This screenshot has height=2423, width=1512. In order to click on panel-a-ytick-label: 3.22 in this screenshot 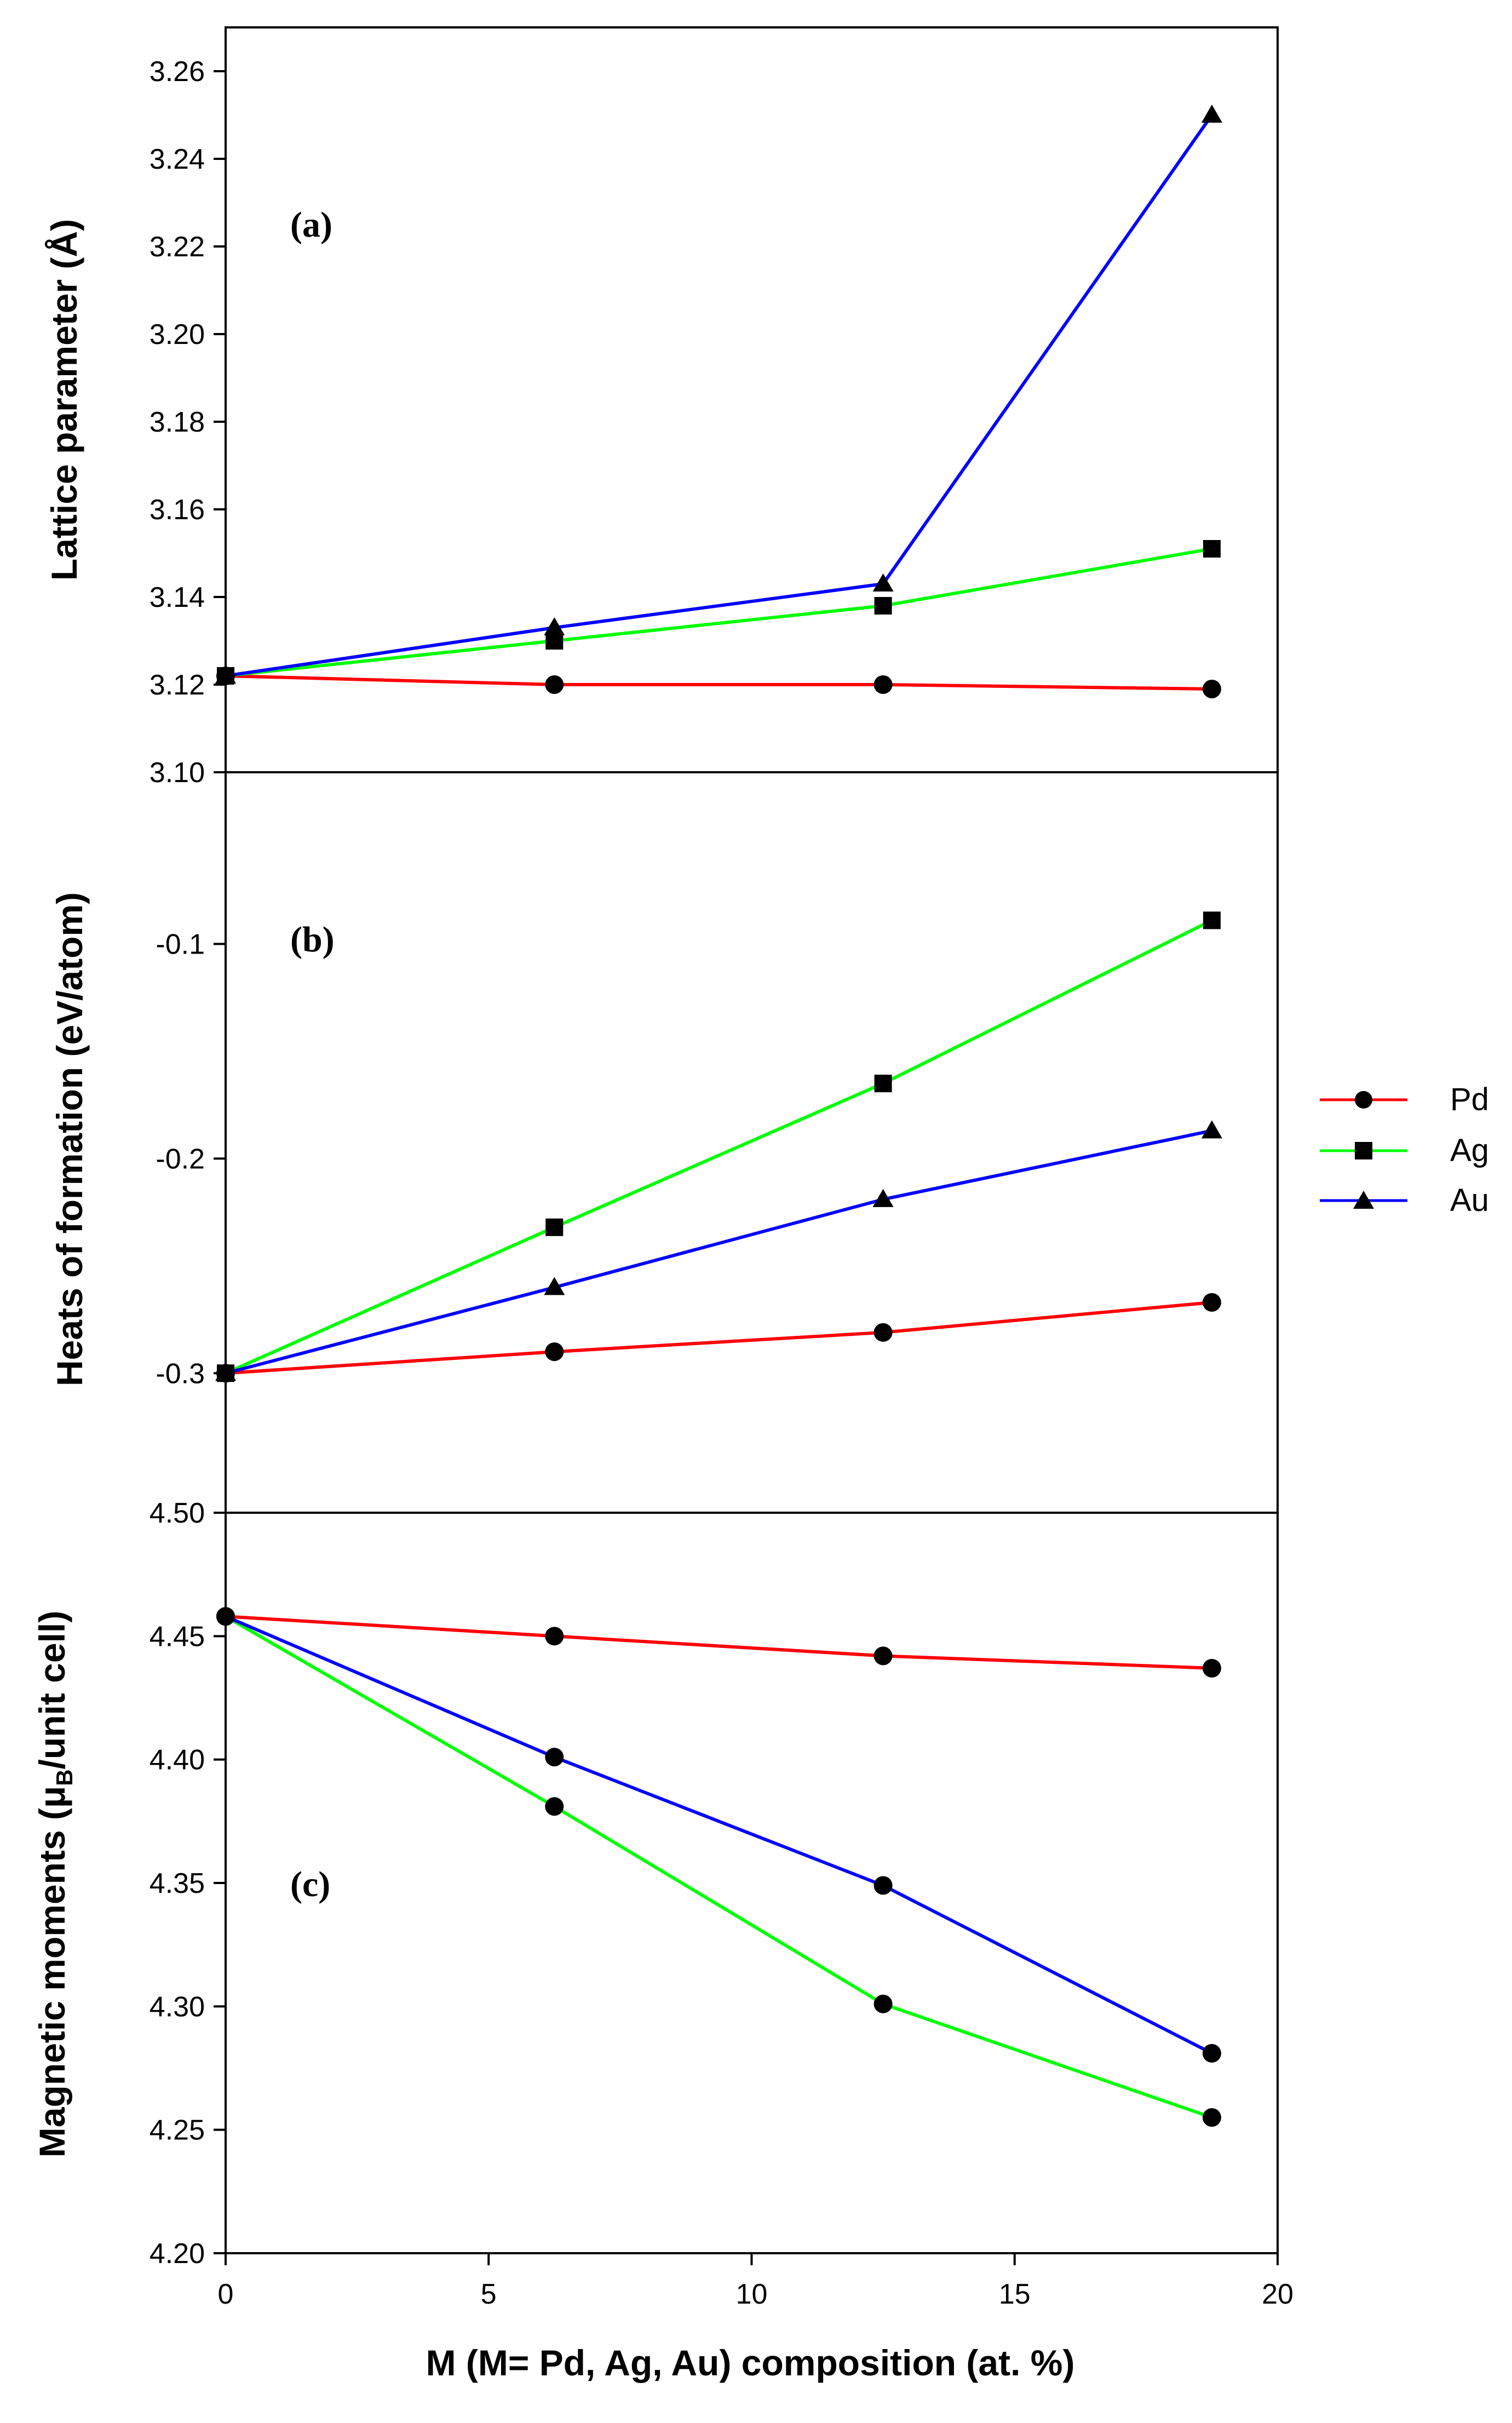, I will do `click(177, 247)`.